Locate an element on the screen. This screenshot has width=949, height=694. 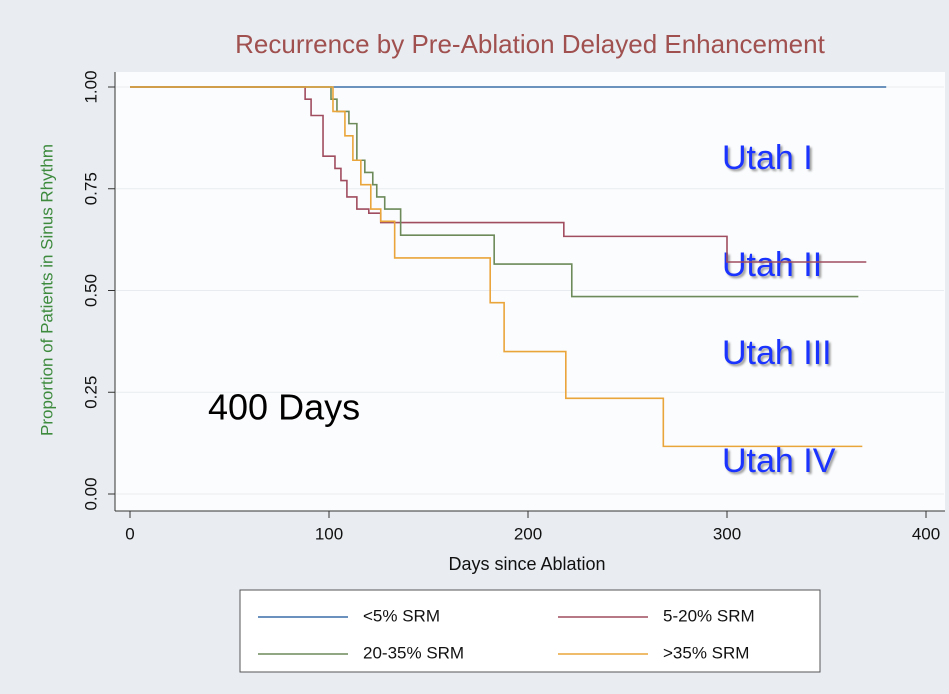
x-tick-label: 100 is located at coordinates (329, 533).